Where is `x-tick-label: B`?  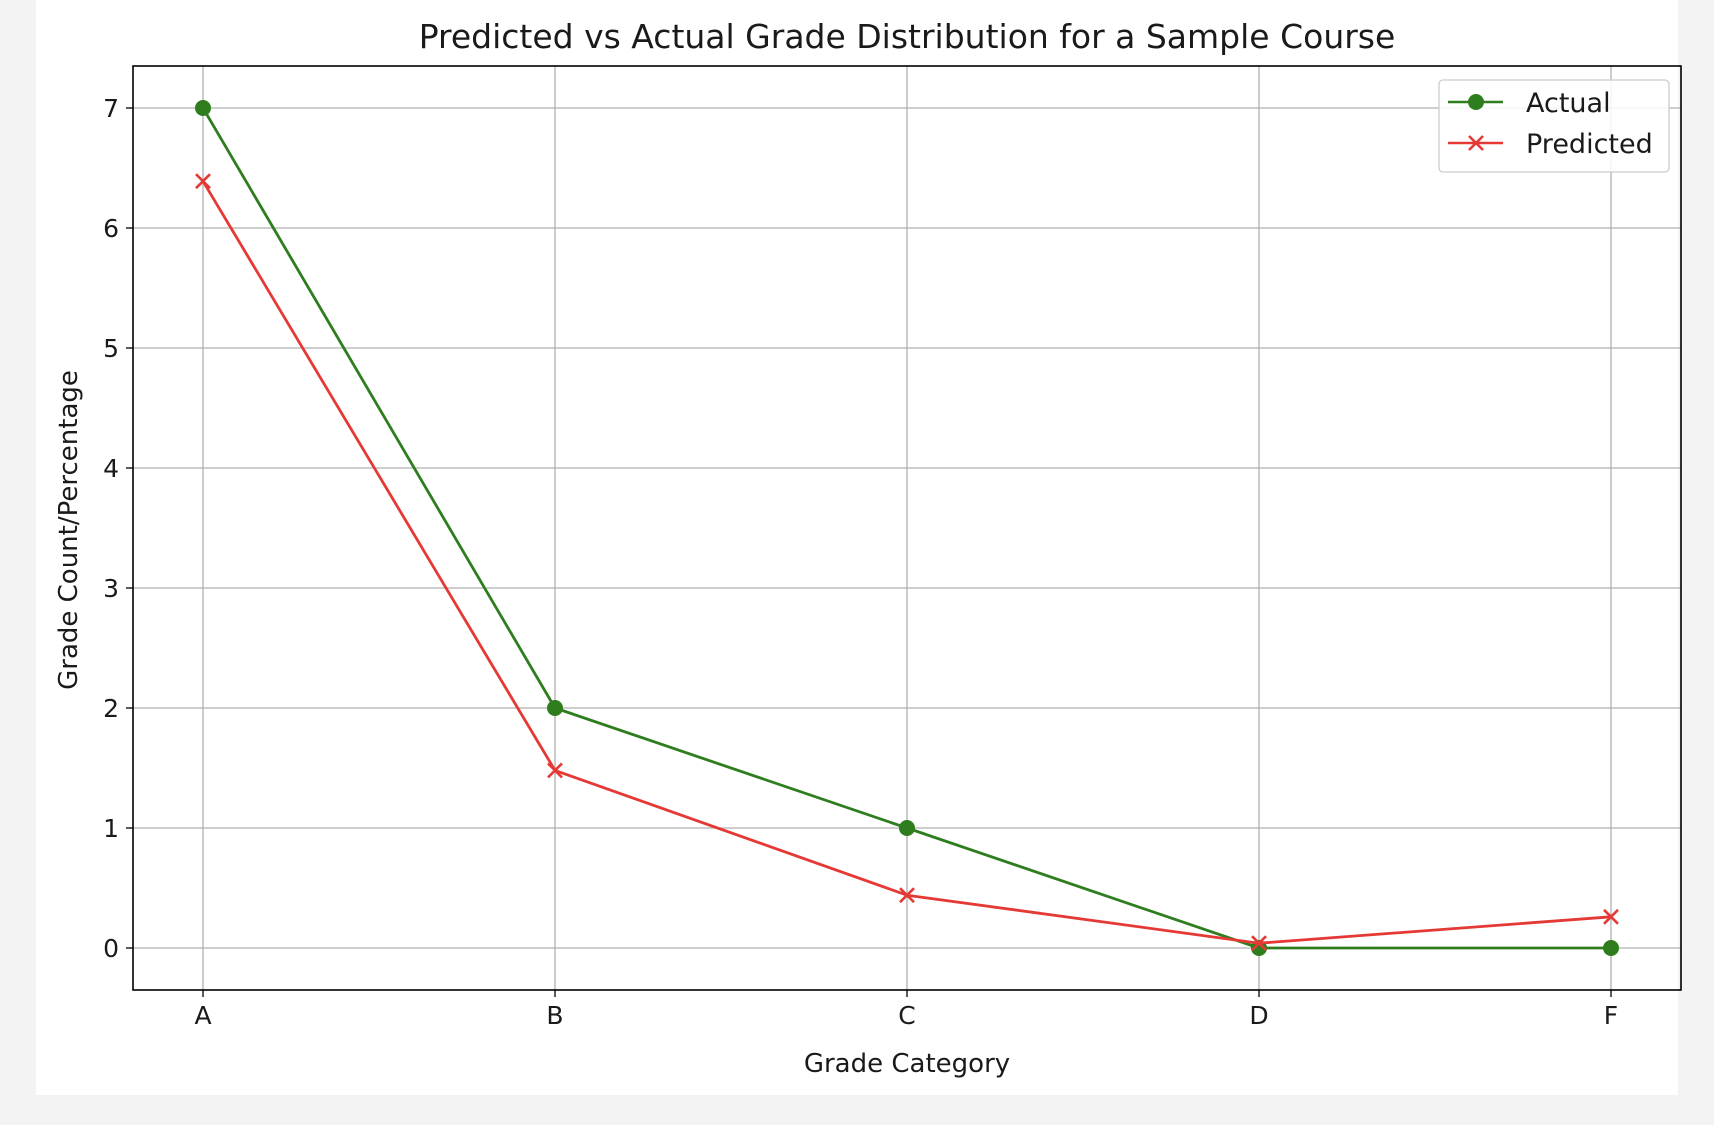
x-tick-label: B is located at coordinates (554, 1015).